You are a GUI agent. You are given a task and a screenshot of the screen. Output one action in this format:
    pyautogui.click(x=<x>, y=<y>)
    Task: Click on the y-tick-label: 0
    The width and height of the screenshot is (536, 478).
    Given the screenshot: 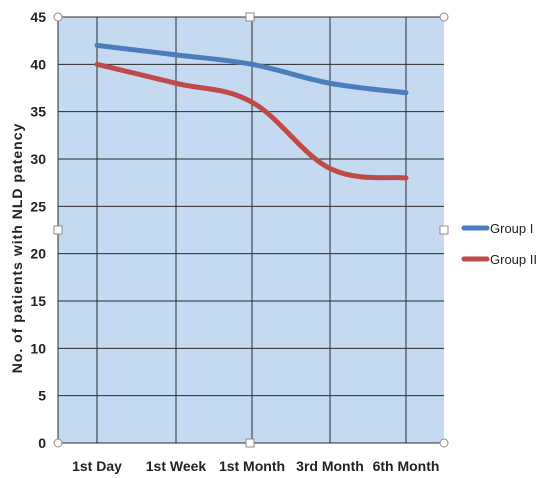 What is the action you would take?
    pyautogui.click(x=42, y=443)
    